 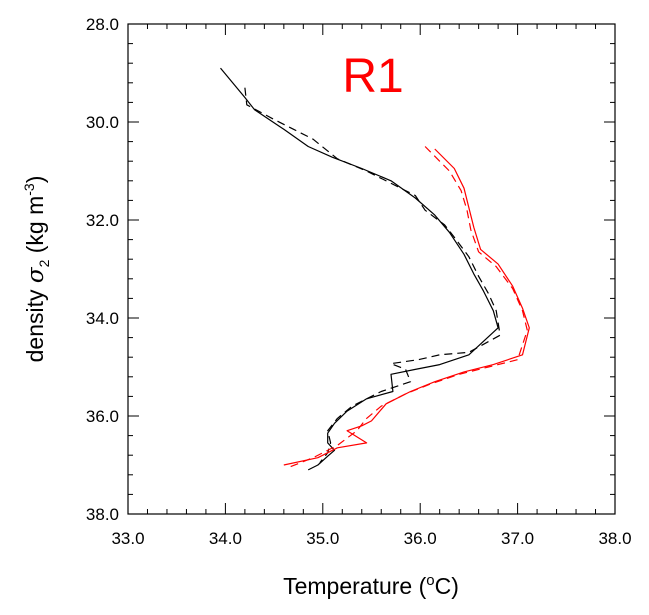 I want to click on x-tick-label: 37.0, so click(x=517, y=538).